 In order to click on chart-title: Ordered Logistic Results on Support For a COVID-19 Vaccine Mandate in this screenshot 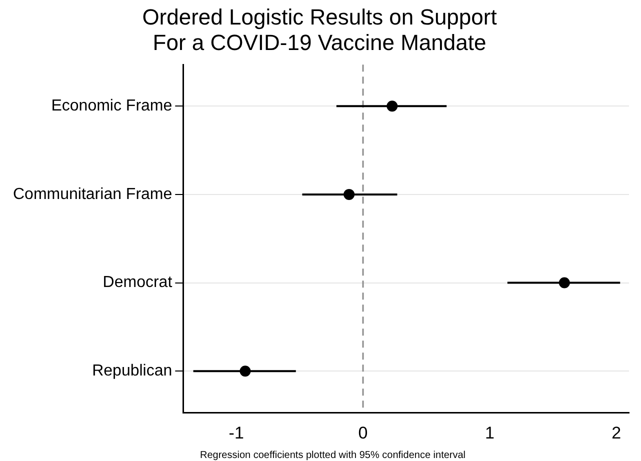, I will do `click(319, 30)`.